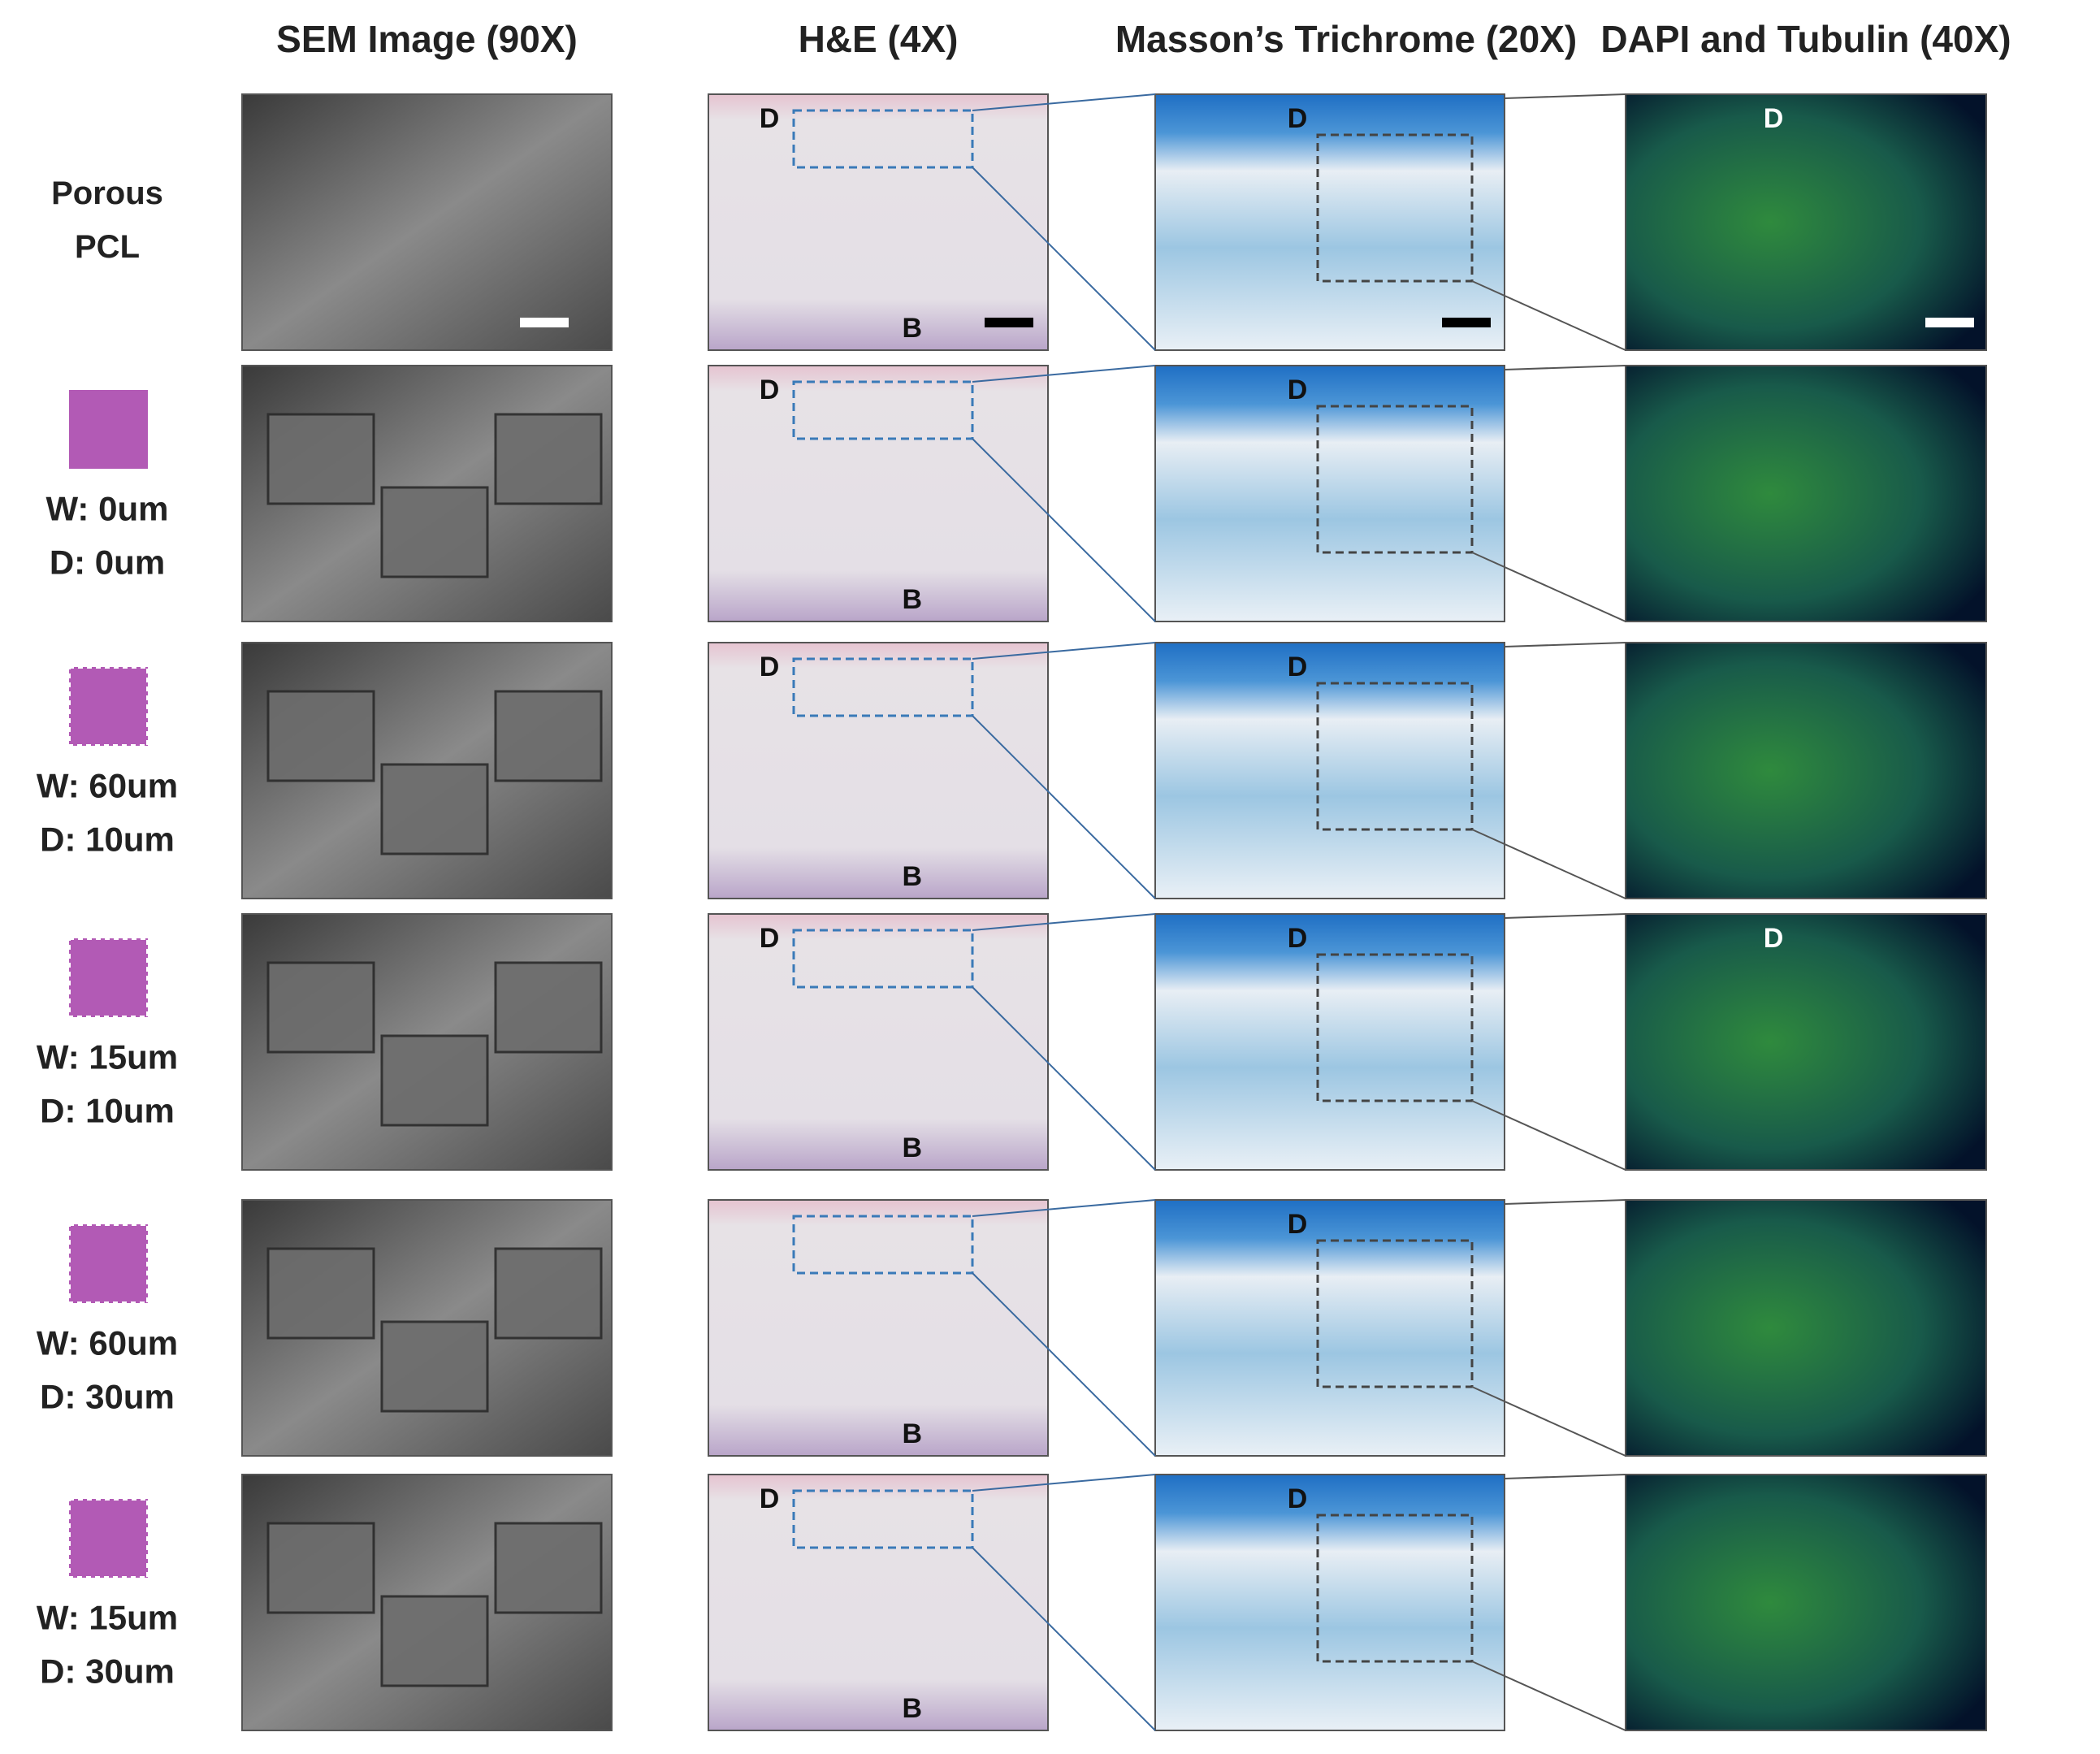 The image size is (2100, 1754). What do you see at coordinates (1806, 39) in the screenshot?
I see `column-header: DAPI and Tubulin (40X)` at bounding box center [1806, 39].